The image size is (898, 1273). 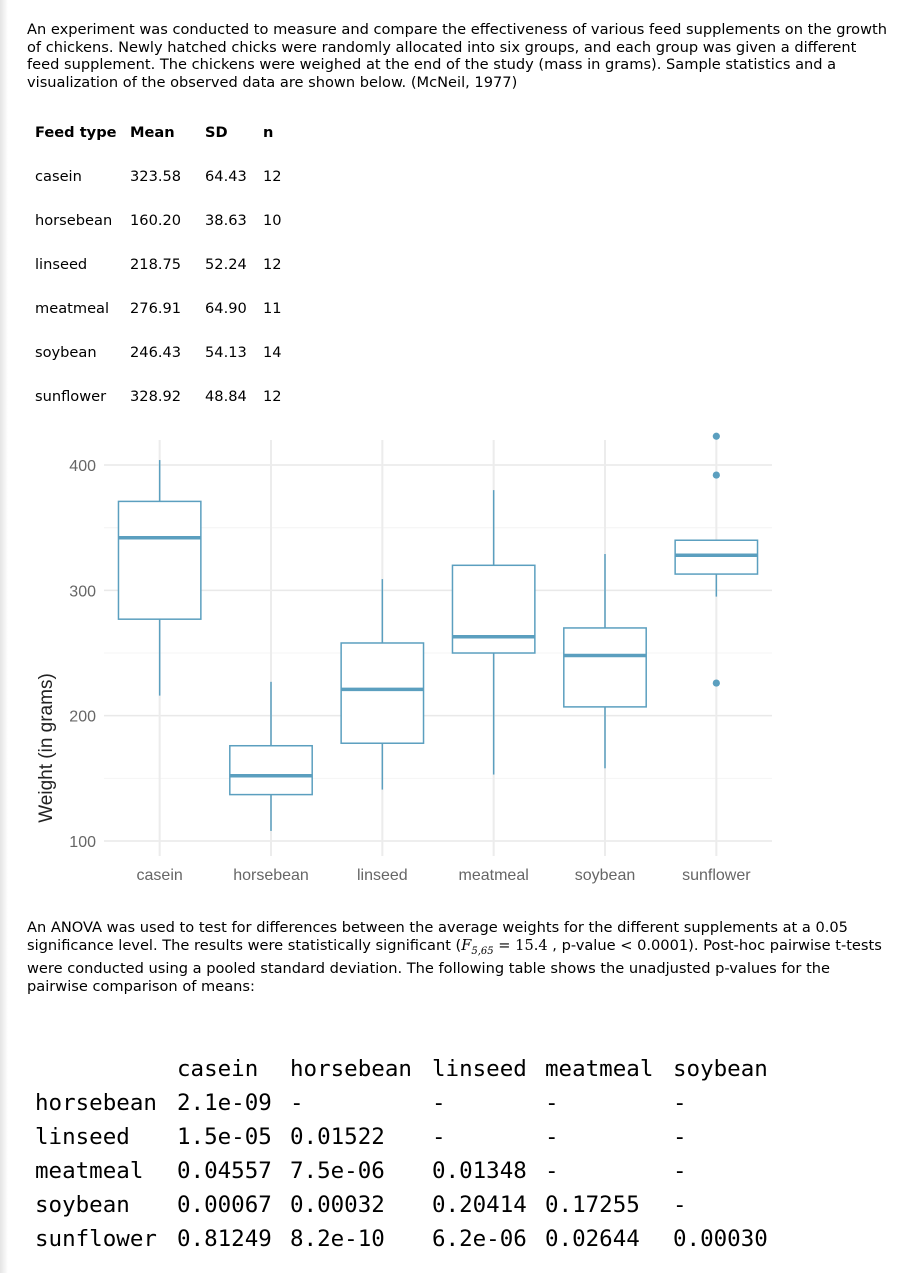 What do you see at coordinates (226, 220) in the screenshot?
I see `stats-sd: 38.63` at bounding box center [226, 220].